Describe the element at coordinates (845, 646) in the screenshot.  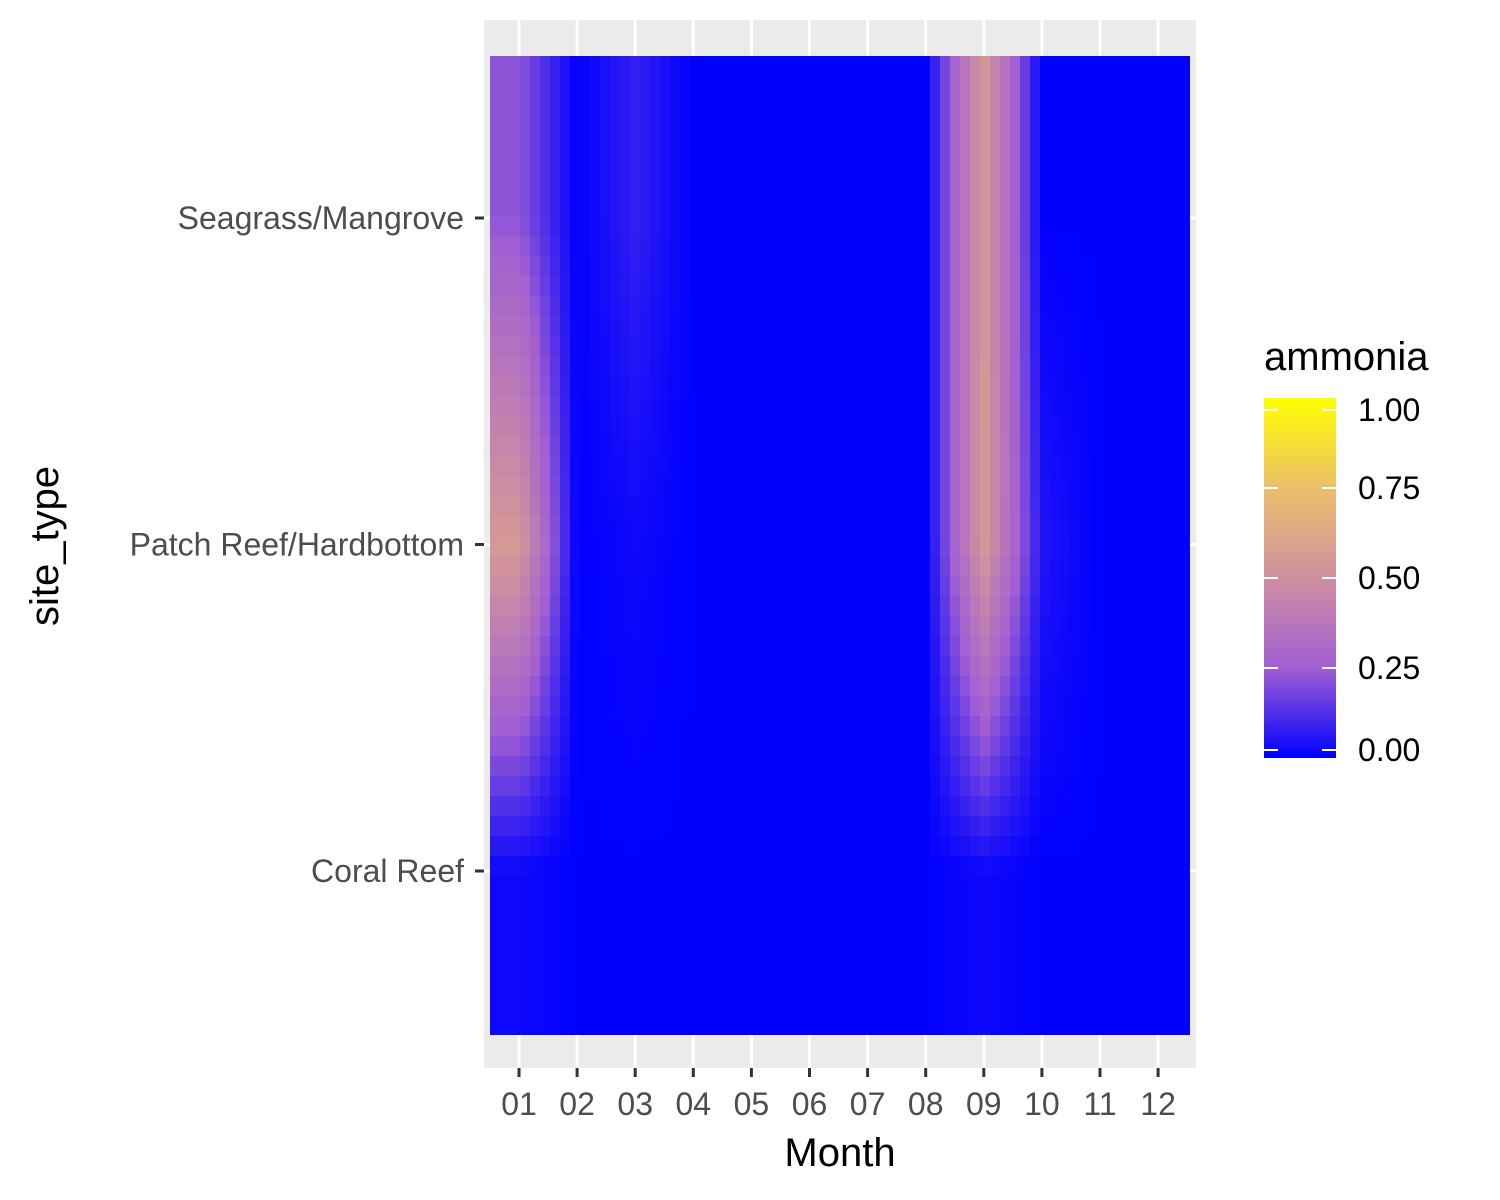
I see `heatmap-tile-2065` at that location.